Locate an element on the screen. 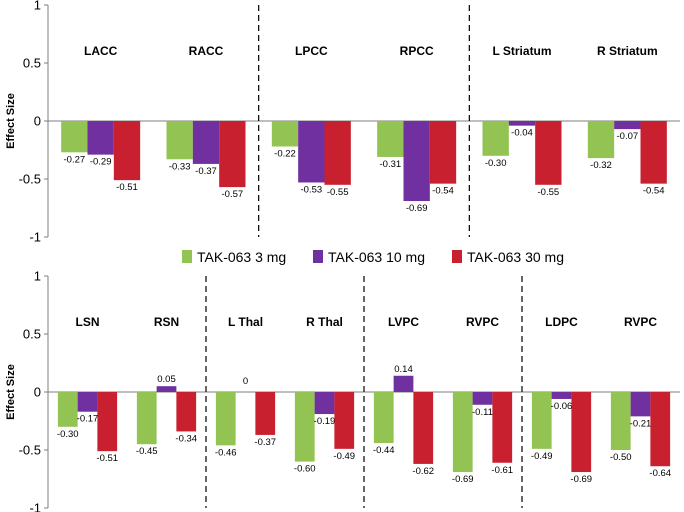  data-label: -0.51 is located at coordinates (127, 187).